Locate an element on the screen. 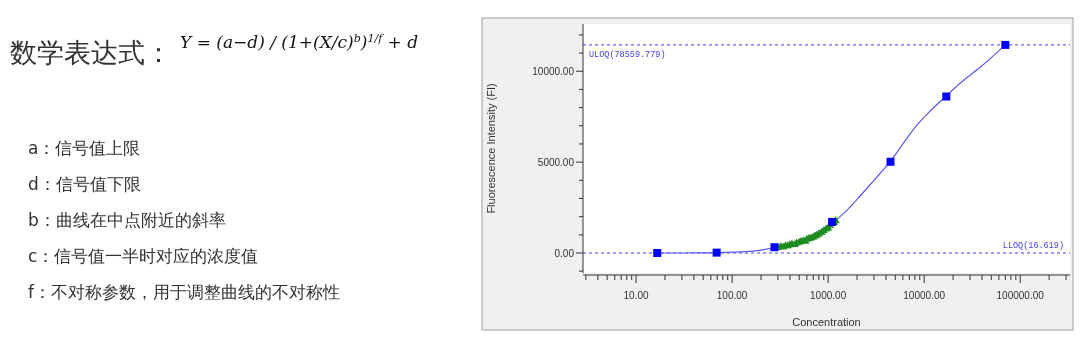 The height and width of the screenshot is (348, 1080). y-axis-title: Fluorescence Intensity (FI) is located at coordinates (491, 148).